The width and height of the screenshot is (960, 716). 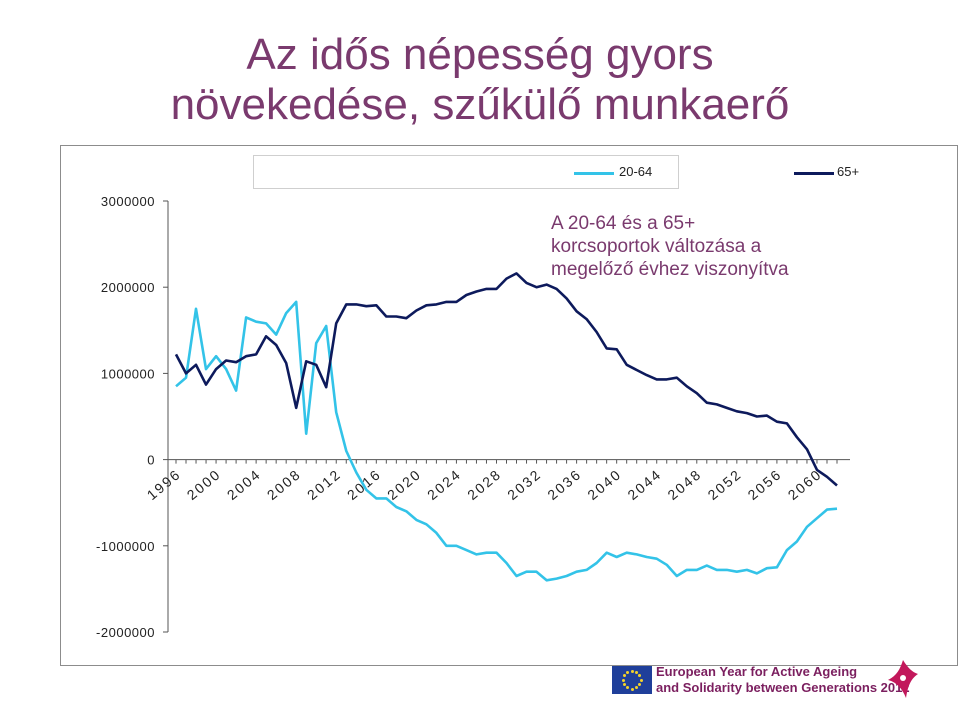 I want to click on y-tick-label: -1000000, so click(x=125, y=546).